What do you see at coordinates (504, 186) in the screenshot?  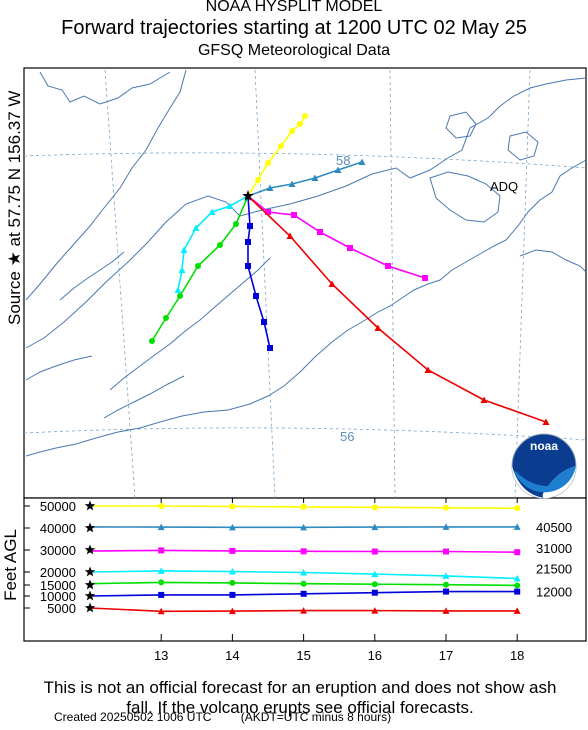 I see `place-label-adq: ADQ` at bounding box center [504, 186].